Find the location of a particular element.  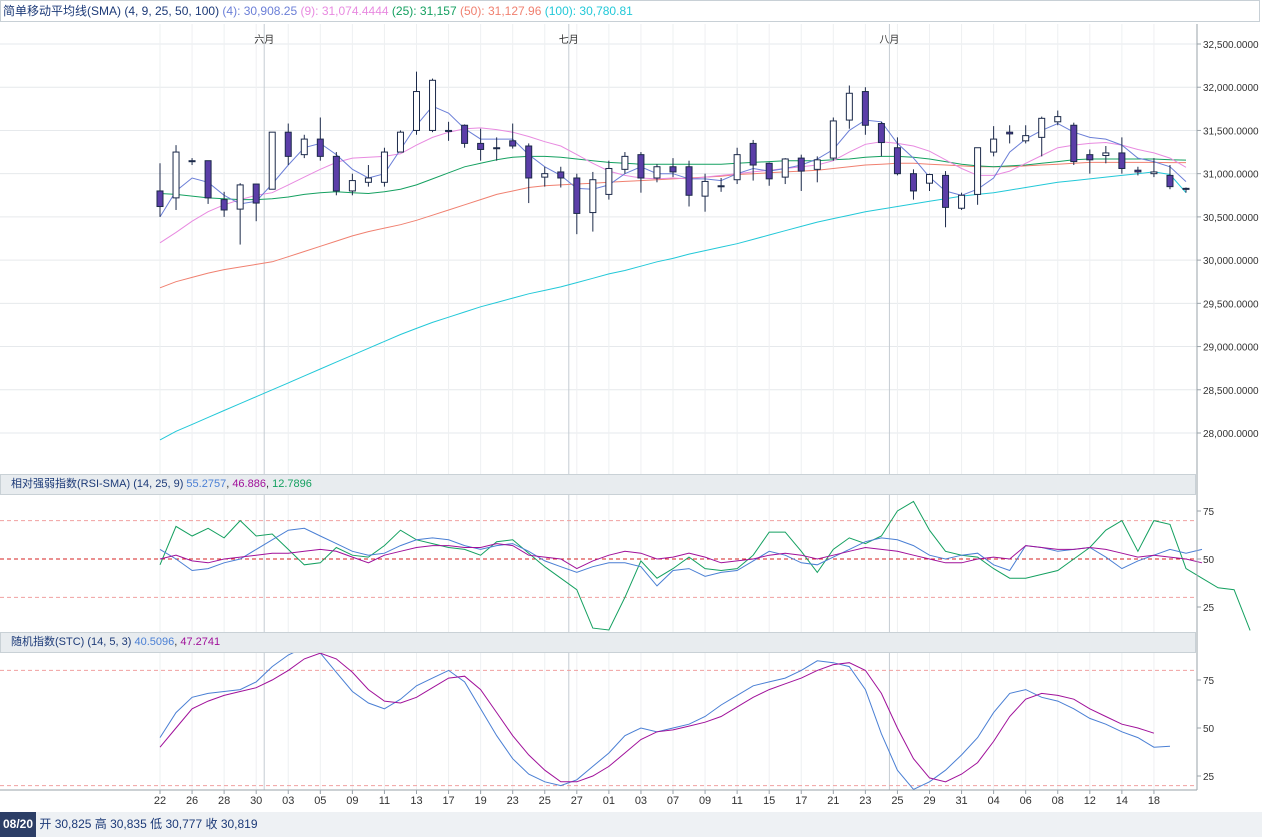

rsi-line is located at coordinates (681, 557).